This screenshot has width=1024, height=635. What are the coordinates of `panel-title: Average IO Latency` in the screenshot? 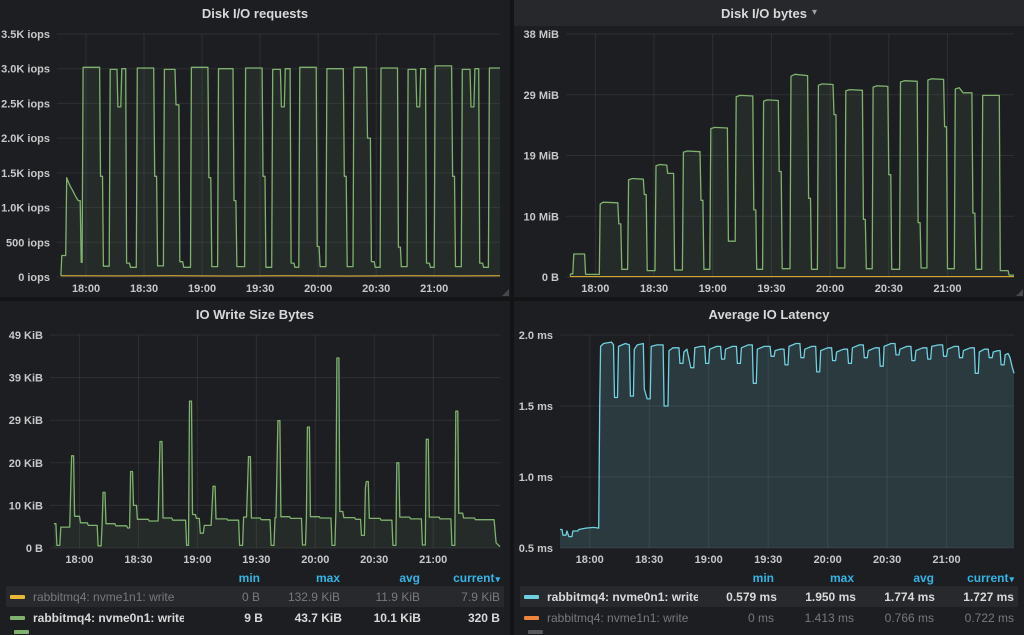 It's located at (769, 314).